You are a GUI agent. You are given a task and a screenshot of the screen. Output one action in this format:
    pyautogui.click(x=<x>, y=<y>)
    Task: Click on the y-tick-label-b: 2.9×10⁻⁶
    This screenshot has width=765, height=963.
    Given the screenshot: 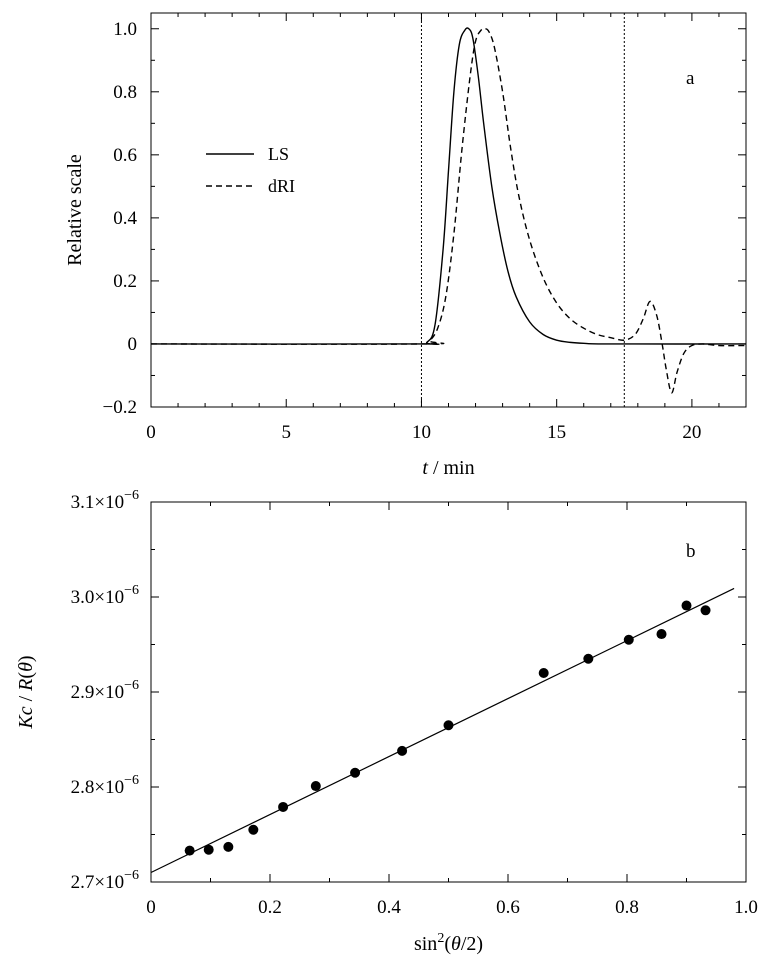 What is the action you would take?
    pyautogui.click(x=105, y=690)
    